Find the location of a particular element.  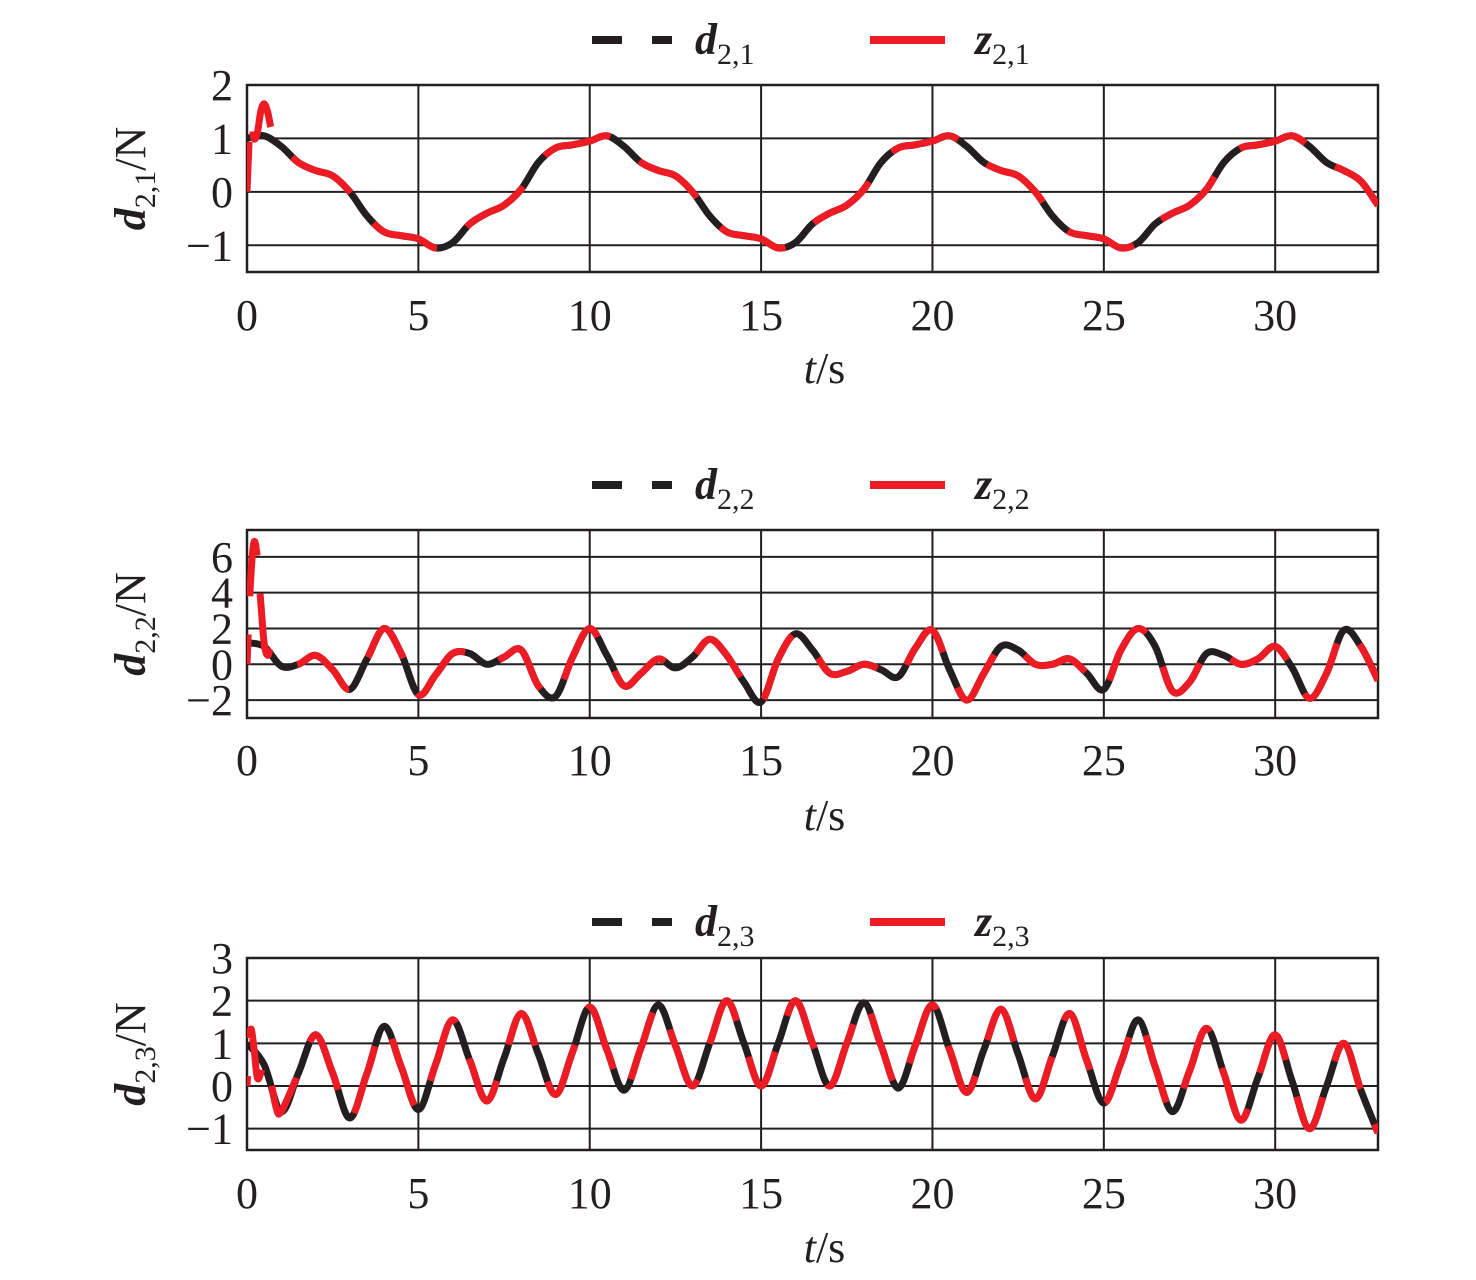

legend-label-z: z2,2 is located at coordinates (1001, 488).